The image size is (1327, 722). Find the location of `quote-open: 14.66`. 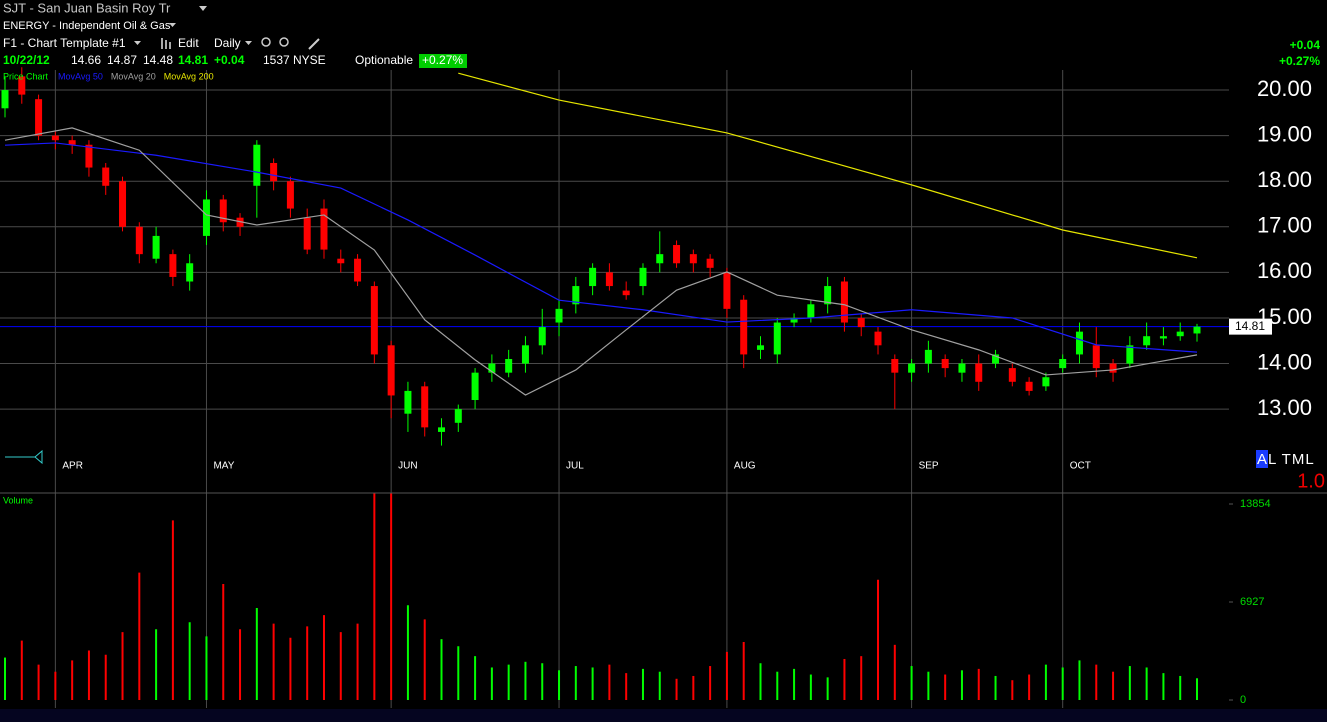

quote-open: 14.66 is located at coordinates (86, 60).